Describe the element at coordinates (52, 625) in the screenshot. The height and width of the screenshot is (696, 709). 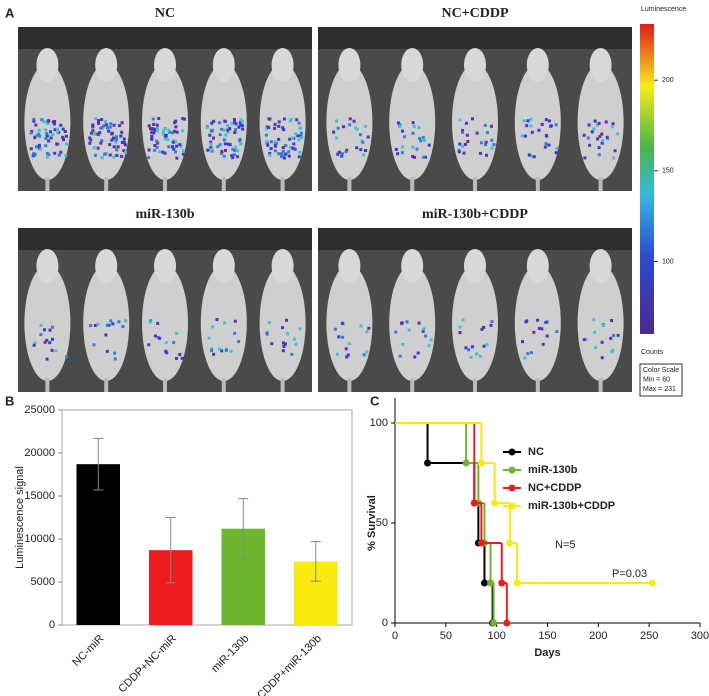
I see `y-tick-label: 0` at that location.